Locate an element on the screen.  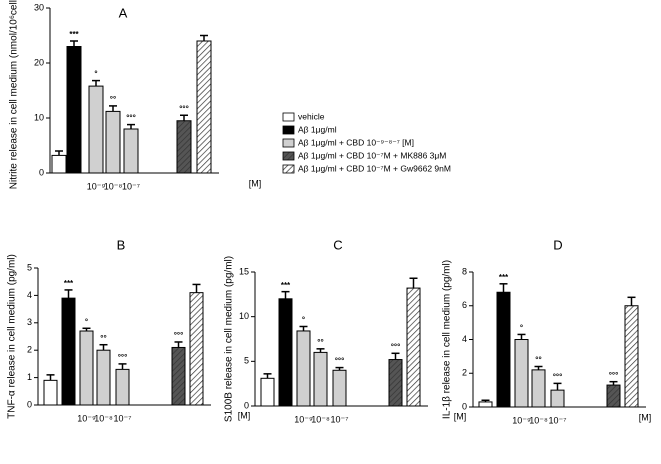
y-tick-label: 15 is located at coordinates (244, 271).